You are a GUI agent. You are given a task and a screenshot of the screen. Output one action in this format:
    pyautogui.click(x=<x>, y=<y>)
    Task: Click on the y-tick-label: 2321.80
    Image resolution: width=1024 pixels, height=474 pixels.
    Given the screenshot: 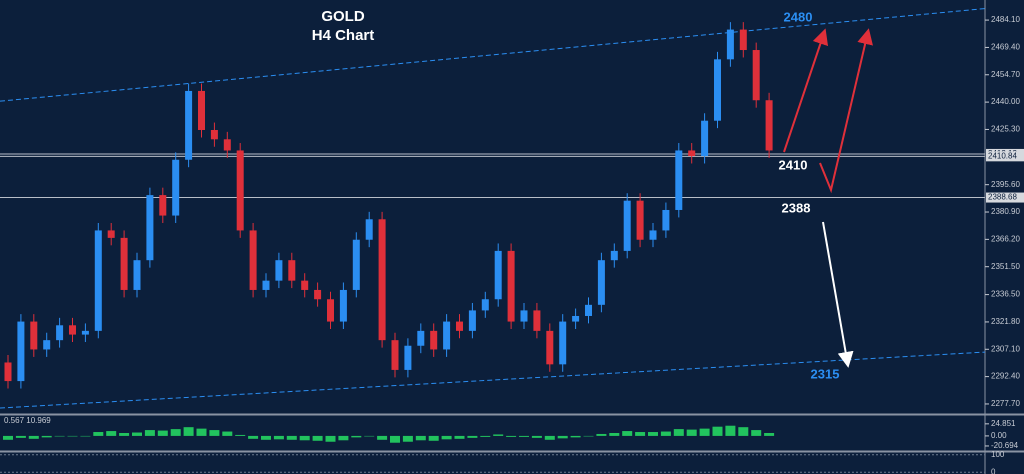 What is the action you would take?
    pyautogui.click(x=1005, y=321)
    